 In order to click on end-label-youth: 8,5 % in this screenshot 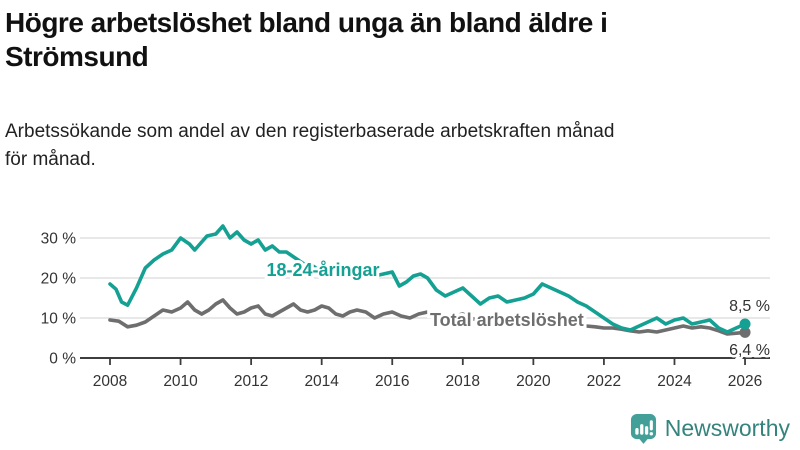, I will do `click(749, 306)`.